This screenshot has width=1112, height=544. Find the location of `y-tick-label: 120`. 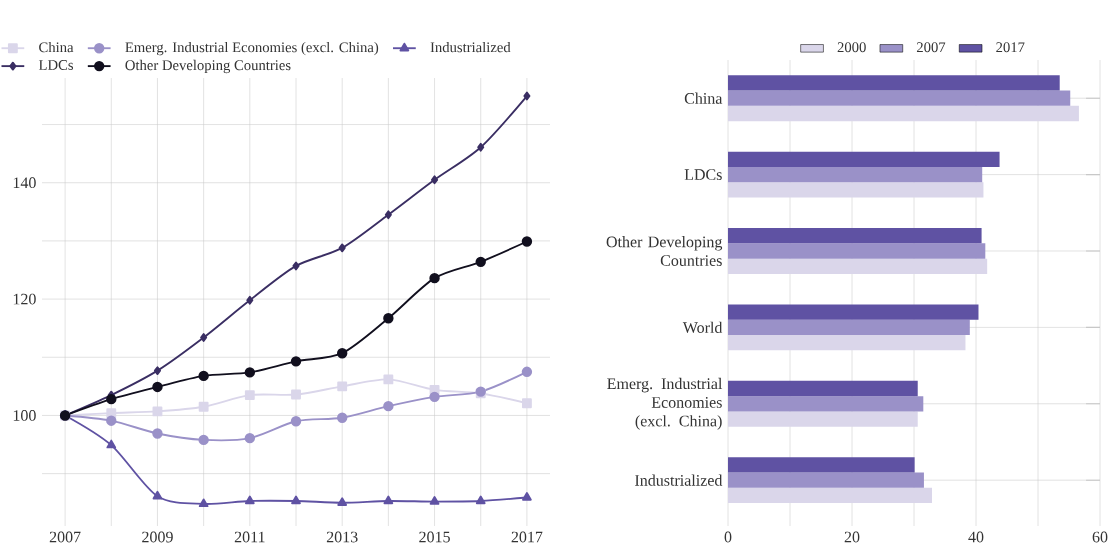

y-tick-label: 120 is located at coordinates (24, 299).